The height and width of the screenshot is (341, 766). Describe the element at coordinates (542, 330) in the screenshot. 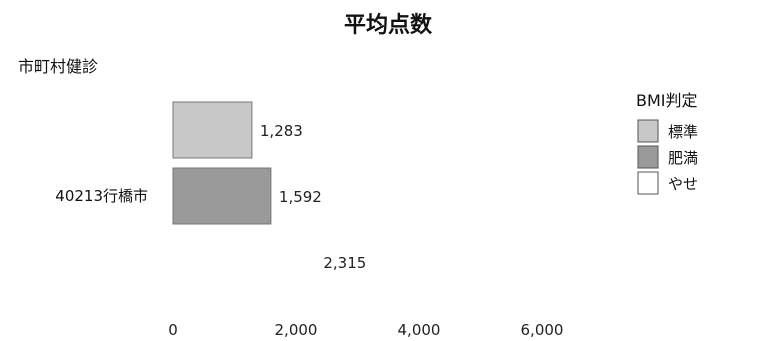

I see `x-tick-label: 6,000` at that location.